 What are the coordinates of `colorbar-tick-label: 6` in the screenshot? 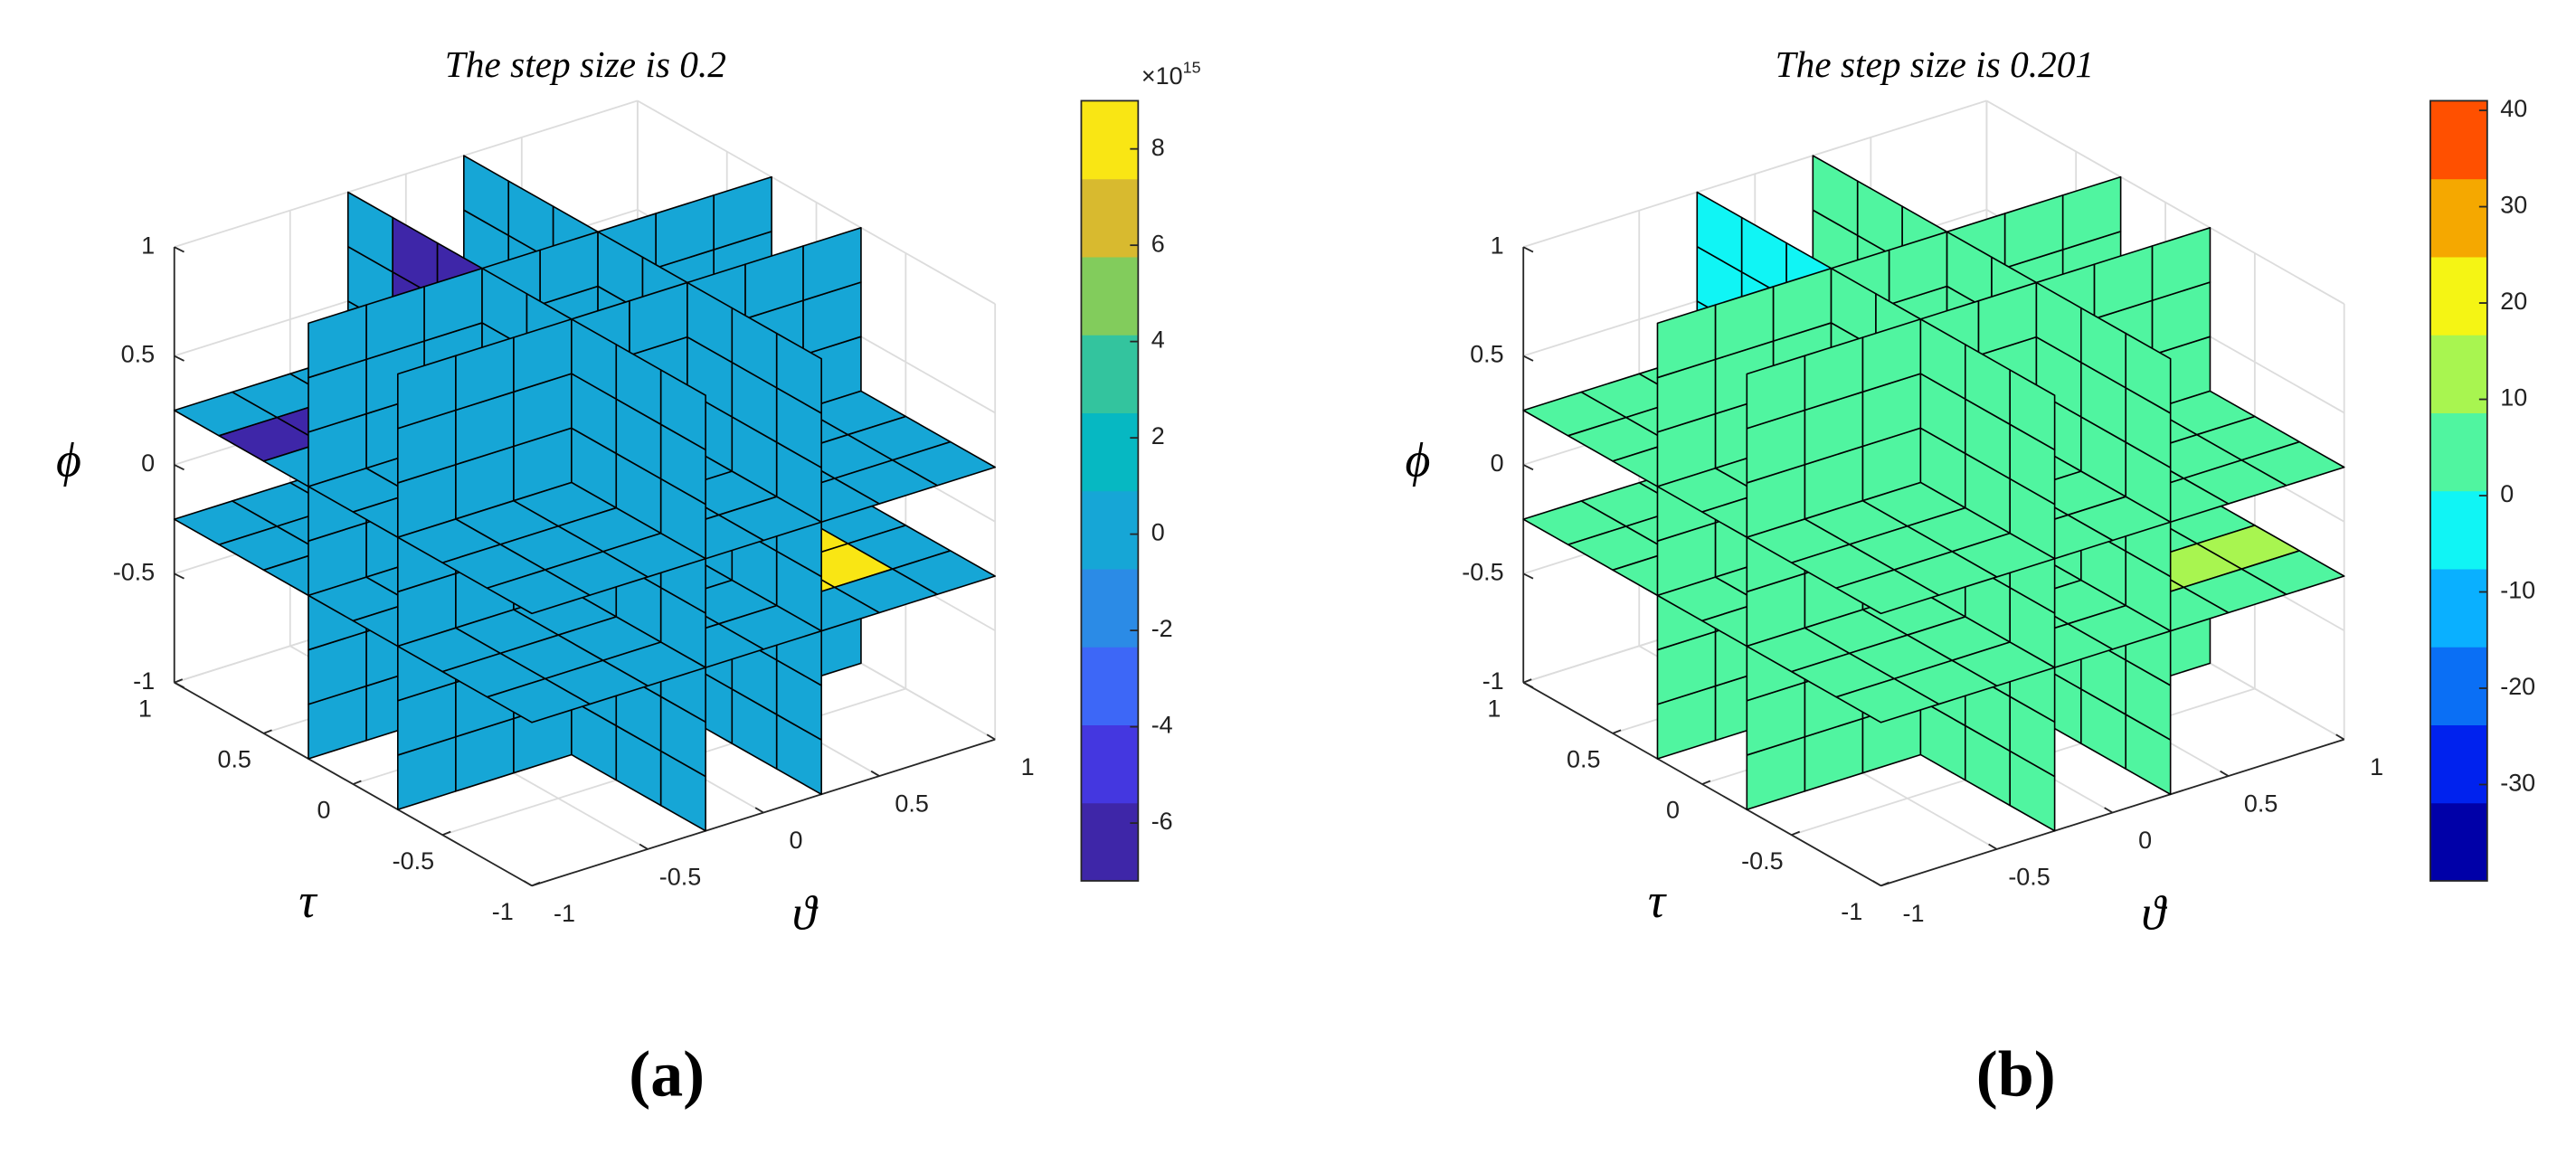 It's located at (1158, 243).